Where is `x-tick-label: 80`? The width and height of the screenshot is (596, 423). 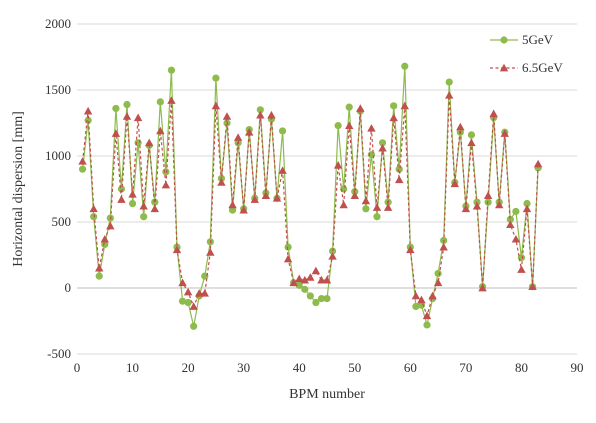 x-tick-label: 80 is located at coordinates (521, 367).